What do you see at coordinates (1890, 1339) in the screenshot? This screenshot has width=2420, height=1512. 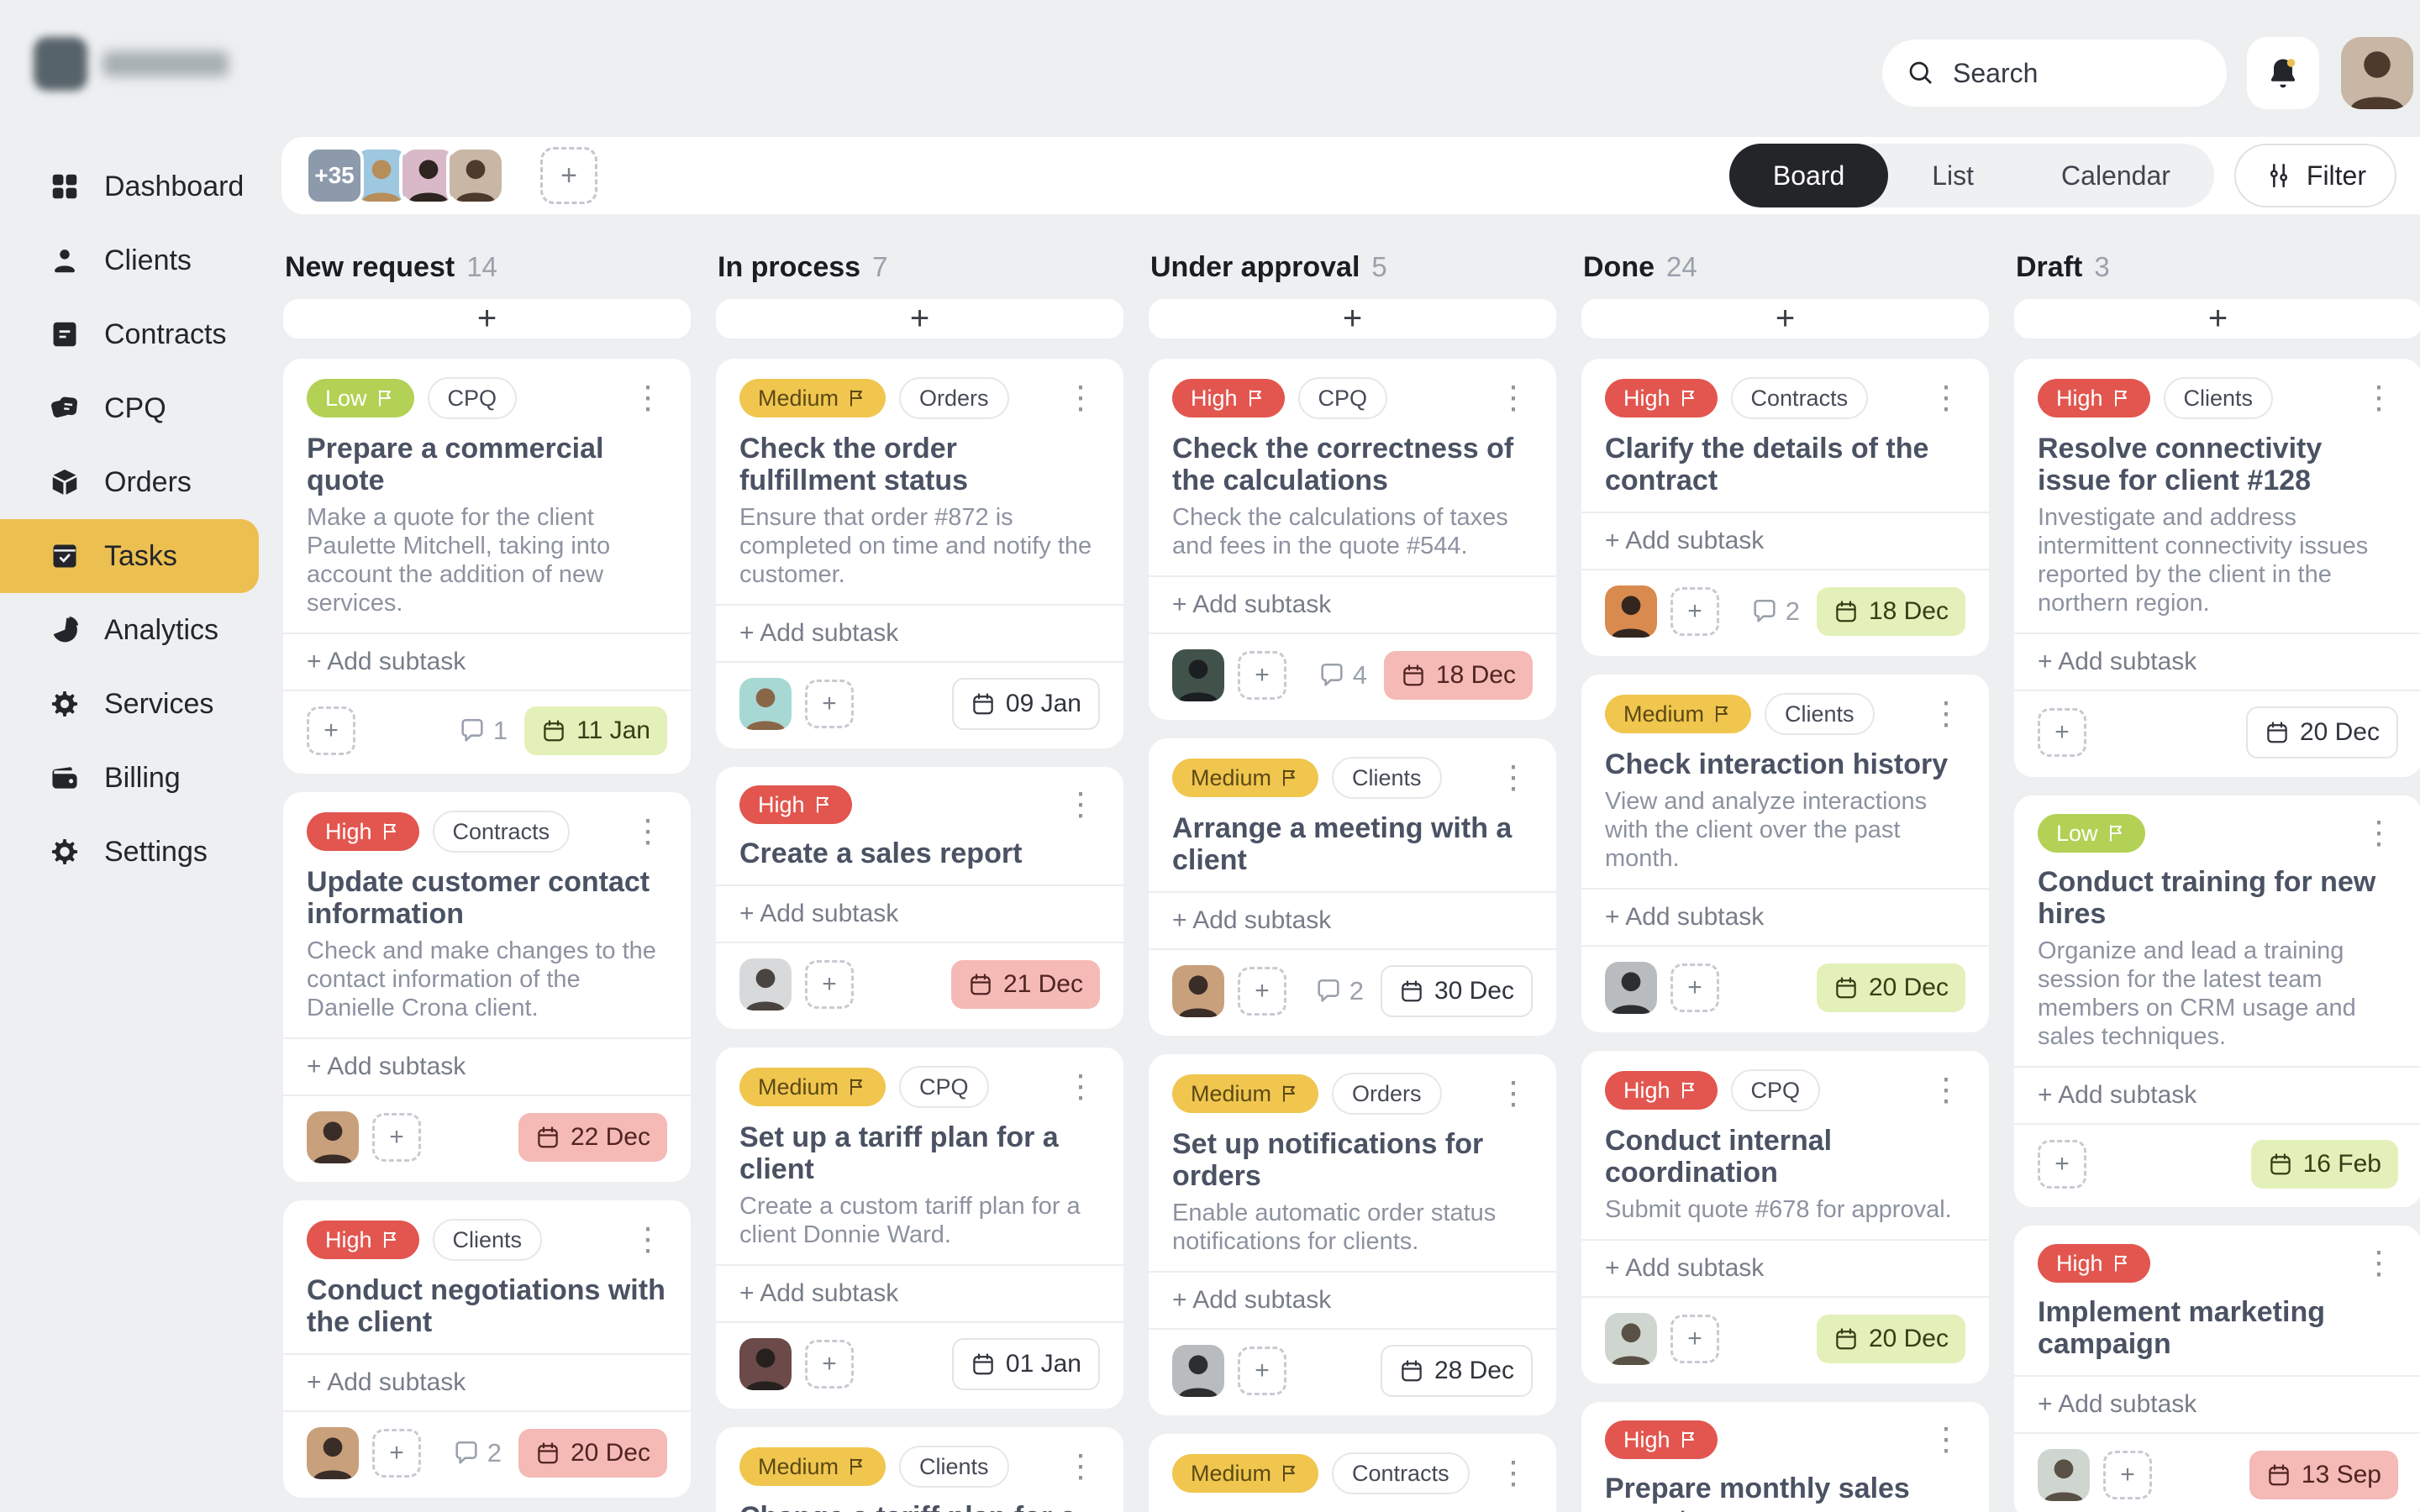 I see `due-date-chip: 20 Dec` at bounding box center [1890, 1339].